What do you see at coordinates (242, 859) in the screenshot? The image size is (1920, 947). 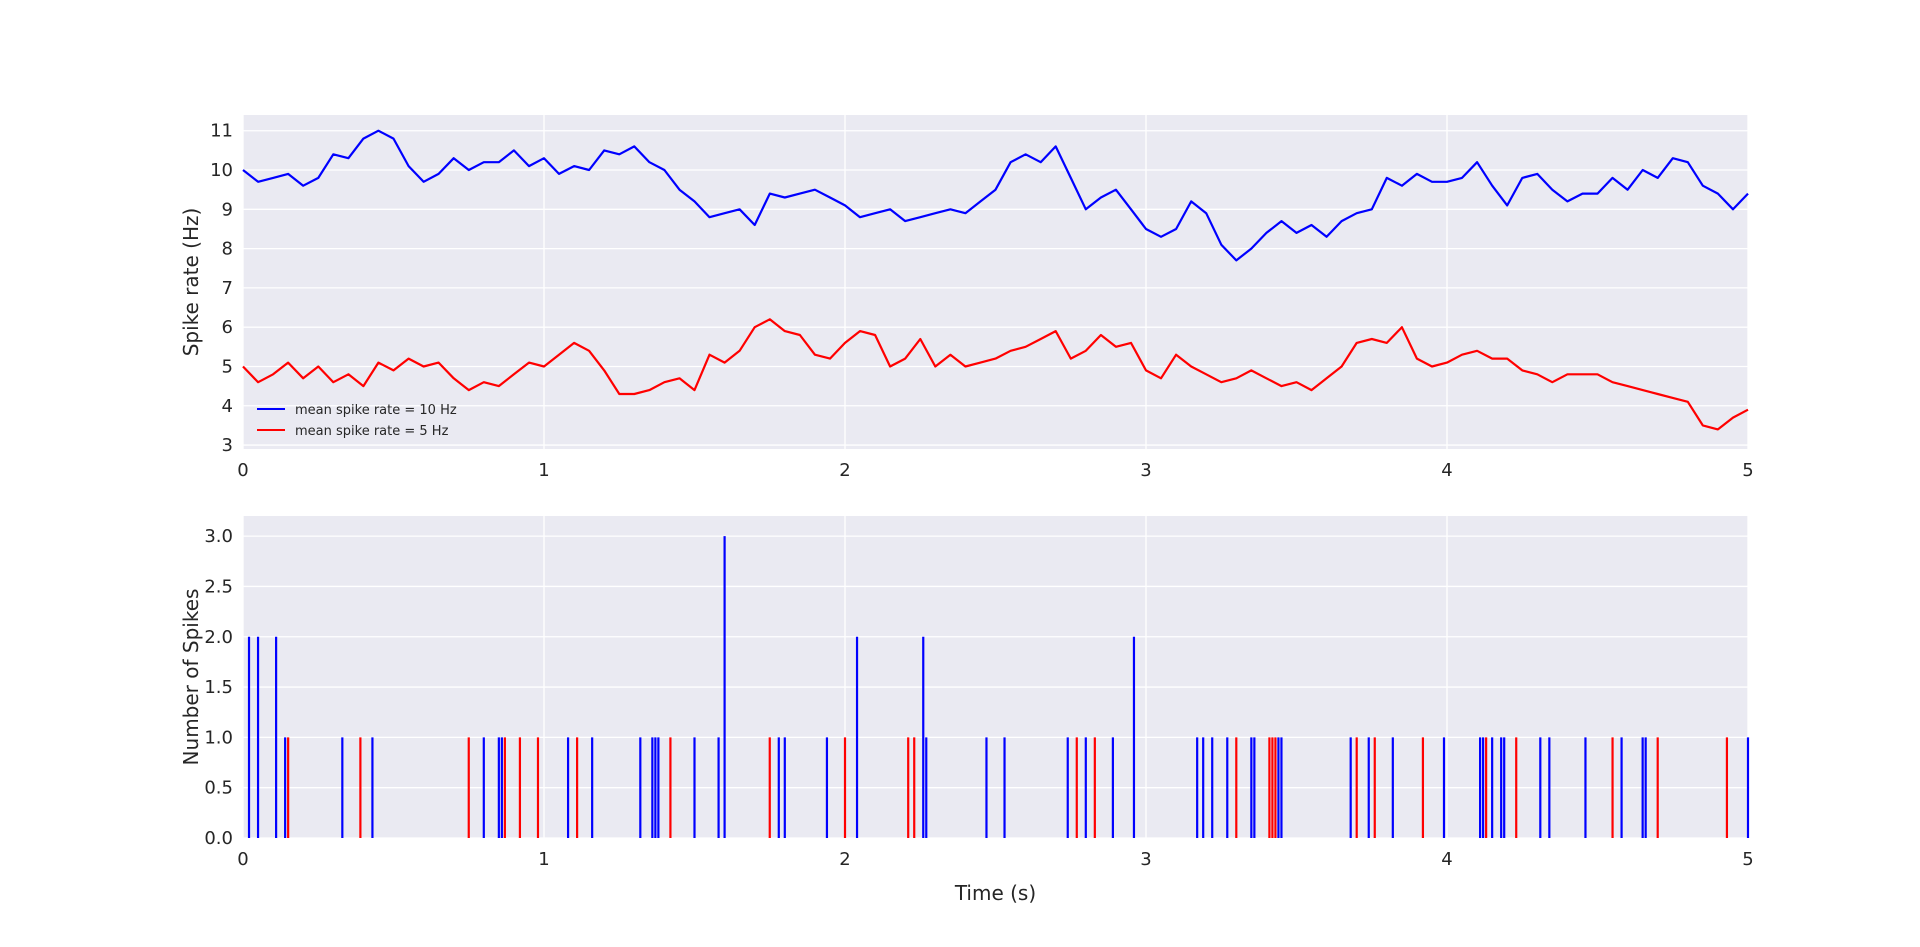 I see `bottom-x-tick-label: 0` at bounding box center [242, 859].